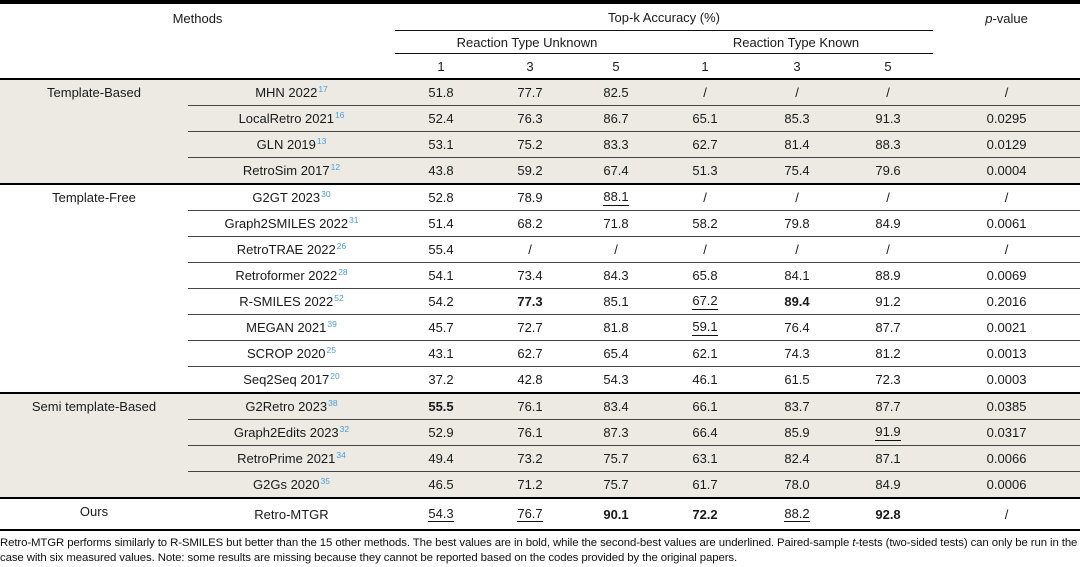 The height and width of the screenshot is (567, 1080). What do you see at coordinates (530, 118) in the screenshot?
I see `value-cell: 76.3` at bounding box center [530, 118].